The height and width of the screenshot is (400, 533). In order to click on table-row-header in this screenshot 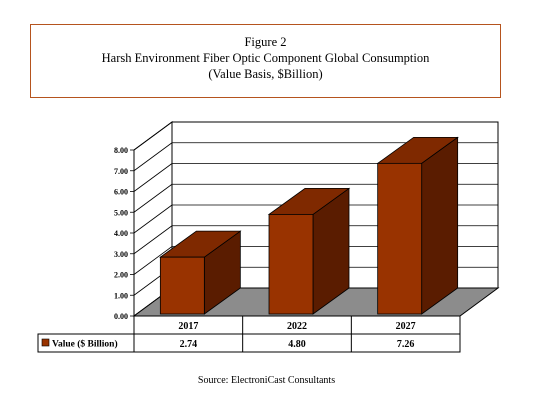, I will do `click(86, 343)`.